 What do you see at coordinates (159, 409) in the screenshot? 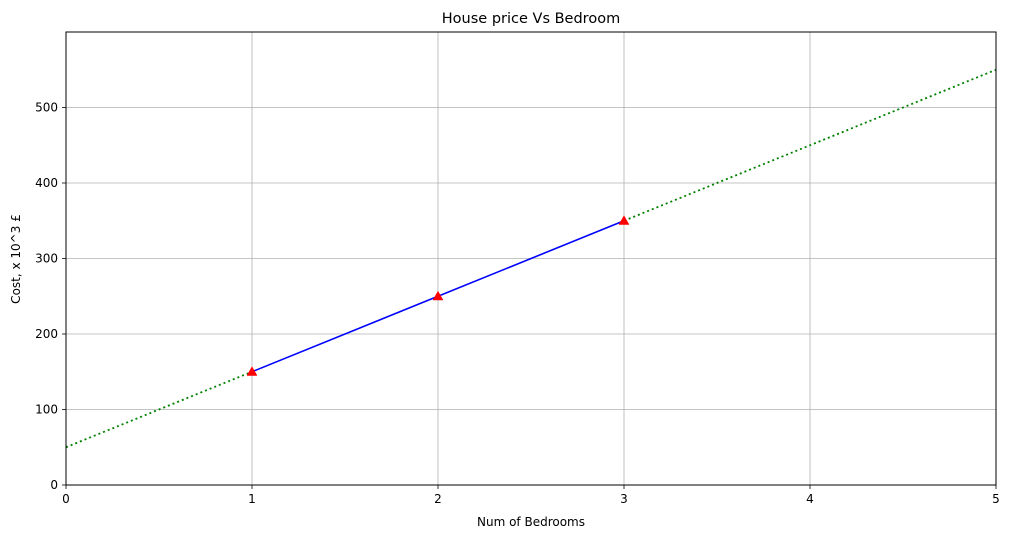
I see `extrapolated-low-line` at bounding box center [159, 409].